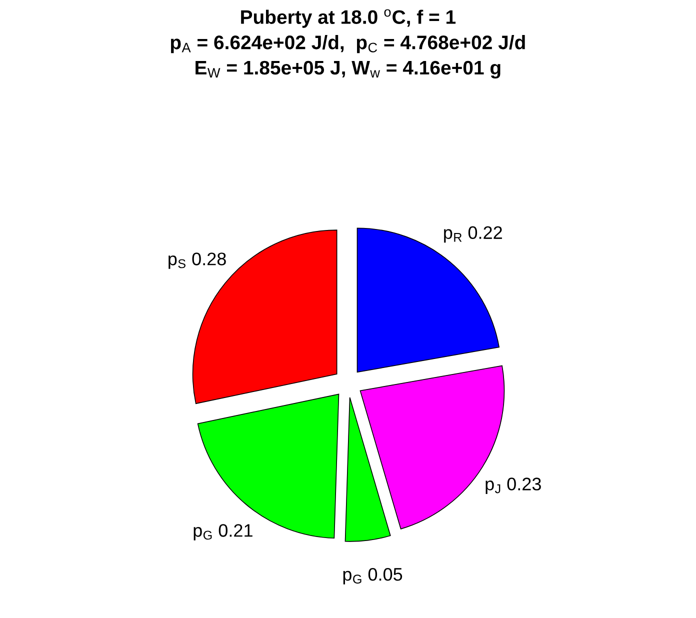 The image size is (696, 618). What do you see at coordinates (235, 530) in the screenshot?
I see `data-label: 0.21` at bounding box center [235, 530].